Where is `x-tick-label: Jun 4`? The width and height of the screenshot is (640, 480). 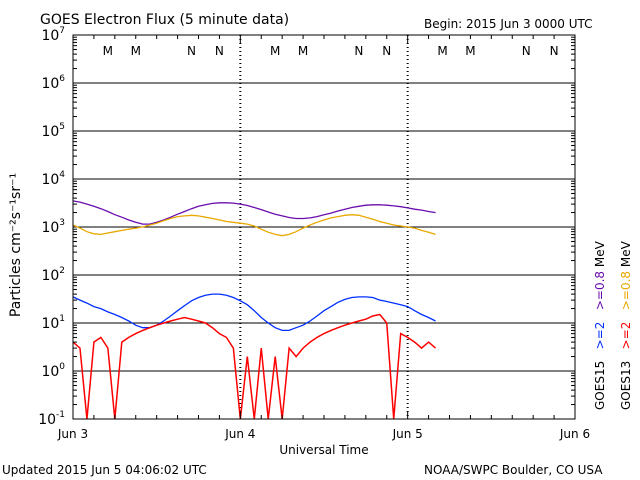
x-tick-label: Jun 4 is located at coordinates (239, 434).